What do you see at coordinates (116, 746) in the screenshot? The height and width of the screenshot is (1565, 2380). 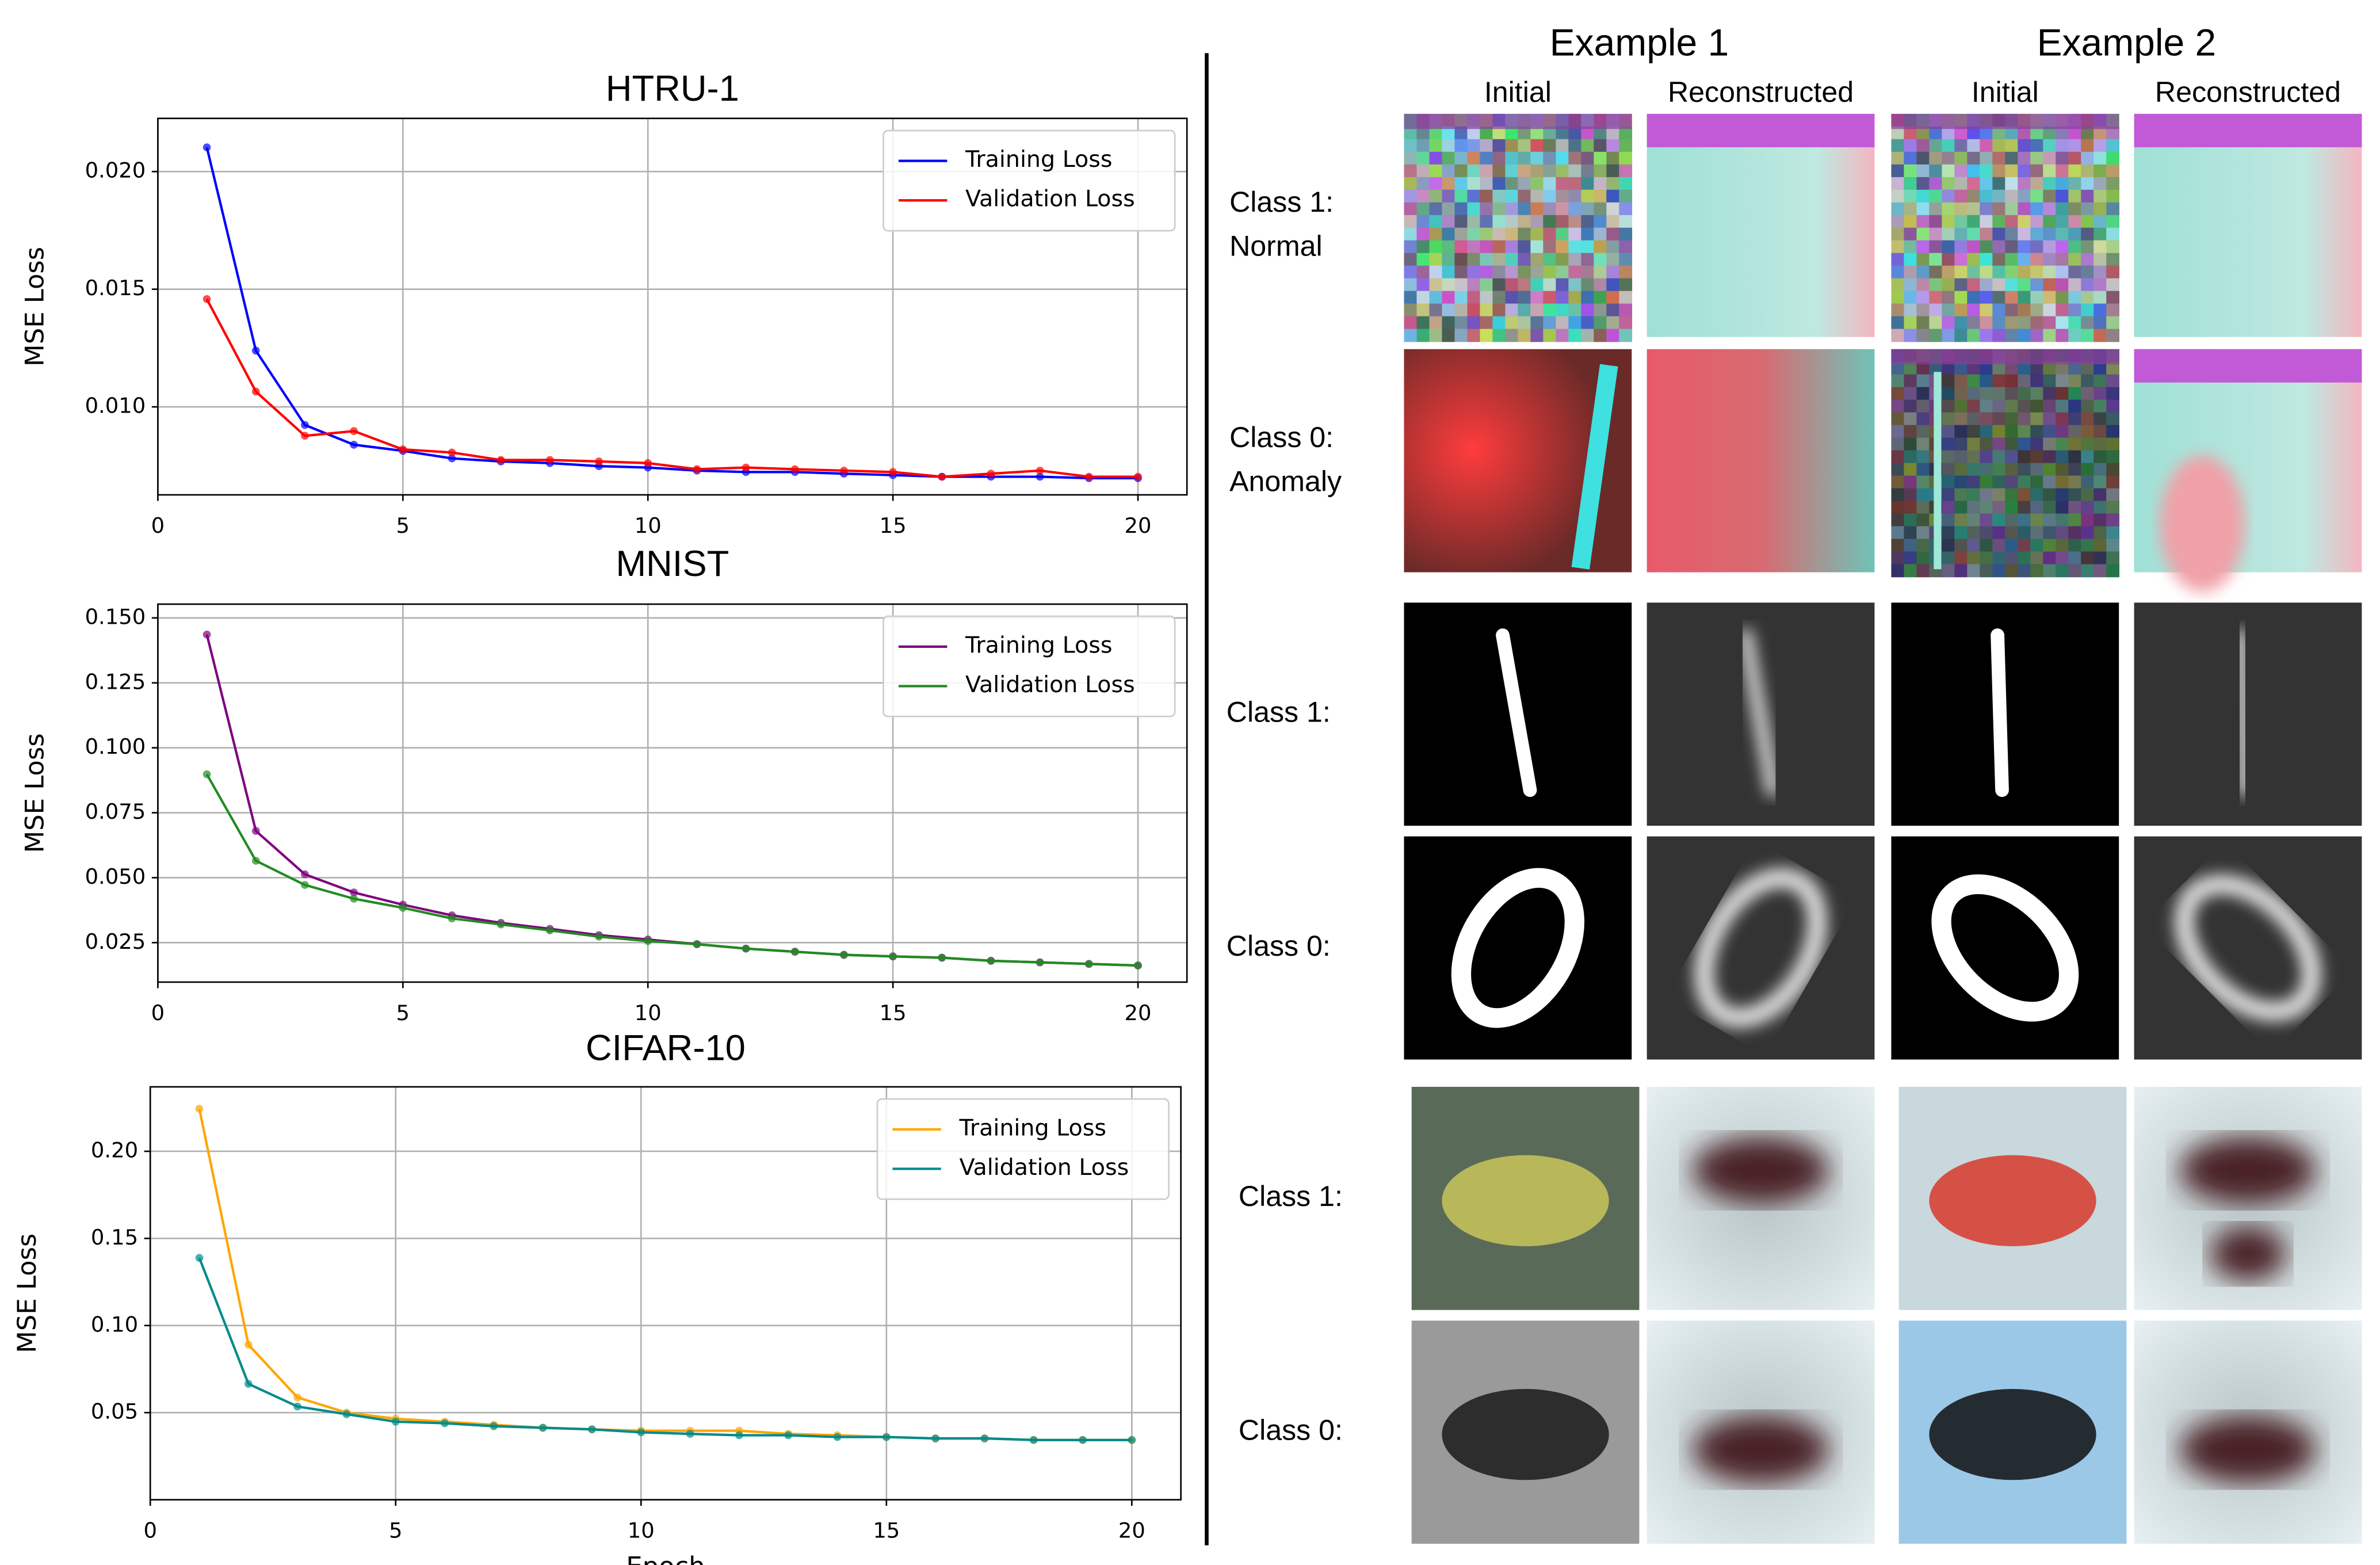 I see `y-tick-label: 0.100` at bounding box center [116, 746].